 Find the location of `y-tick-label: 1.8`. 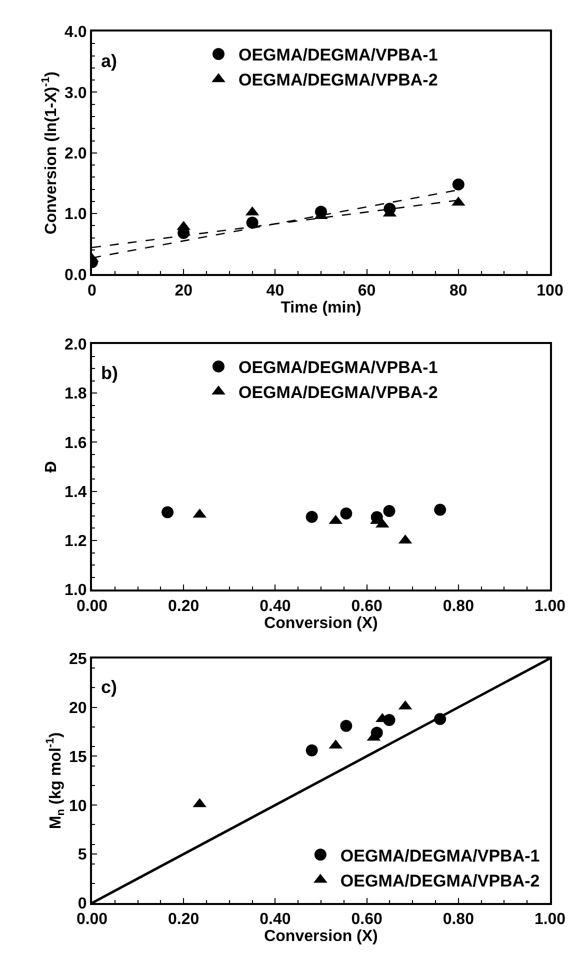

y-tick-label: 1.8 is located at coordinates (75, 394).